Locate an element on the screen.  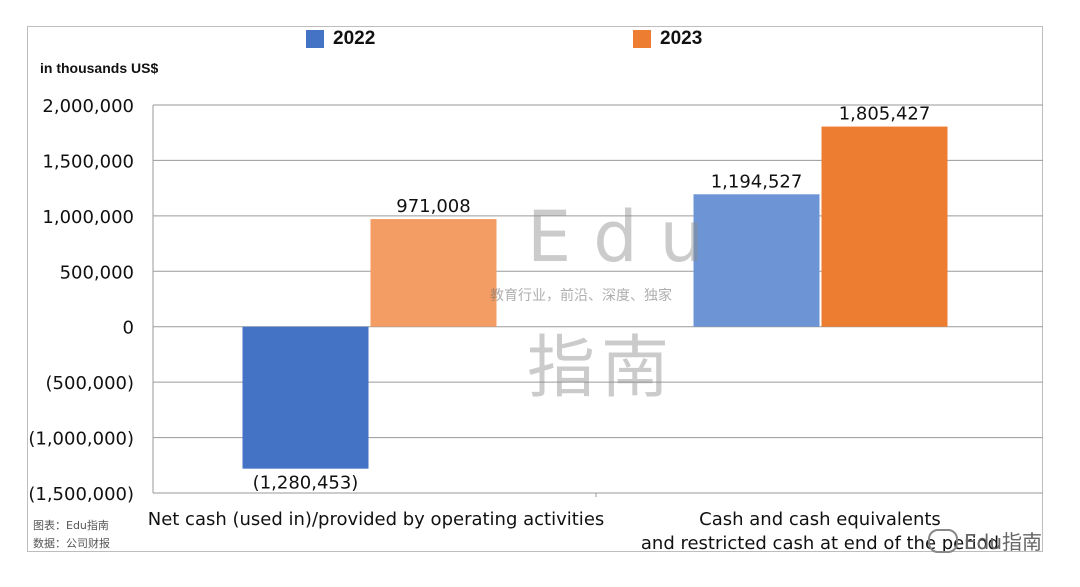
data-label-2023-0: 971,008 is located at coordinates (433, 206).